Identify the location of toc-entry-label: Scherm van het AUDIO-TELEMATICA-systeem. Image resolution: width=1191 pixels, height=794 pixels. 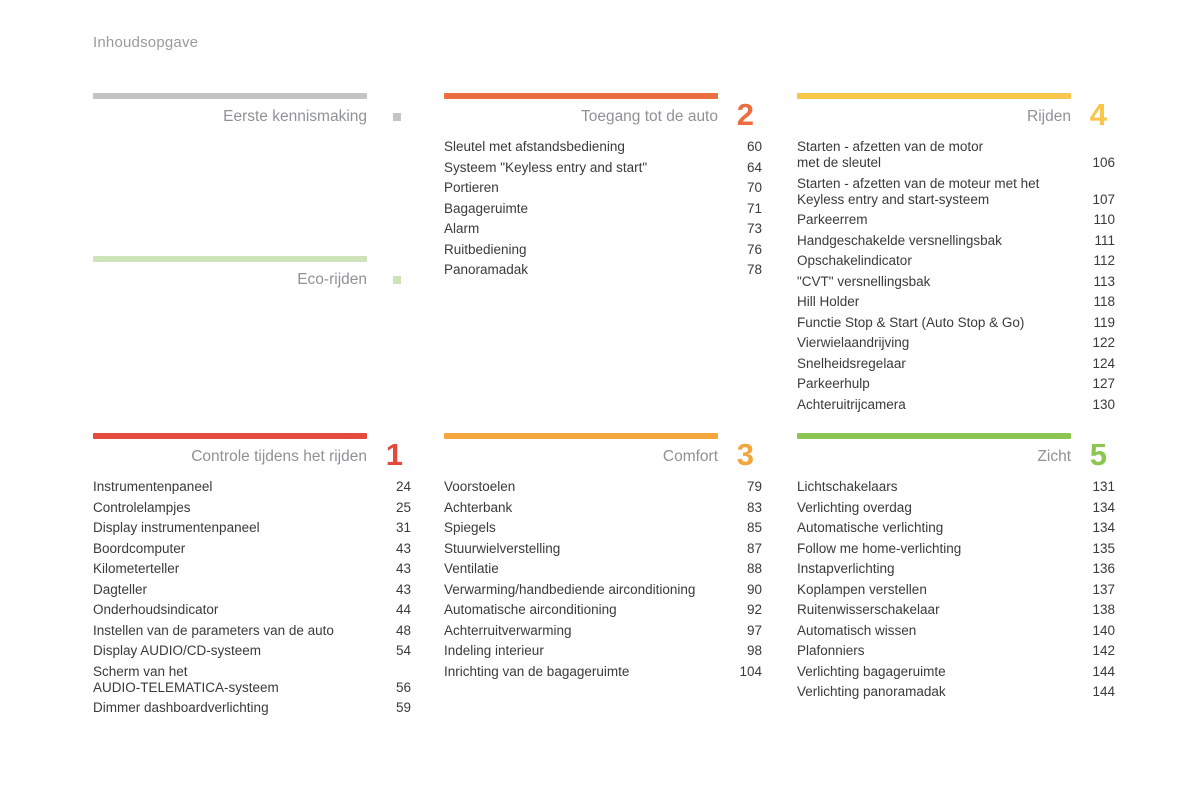
(186, 679).